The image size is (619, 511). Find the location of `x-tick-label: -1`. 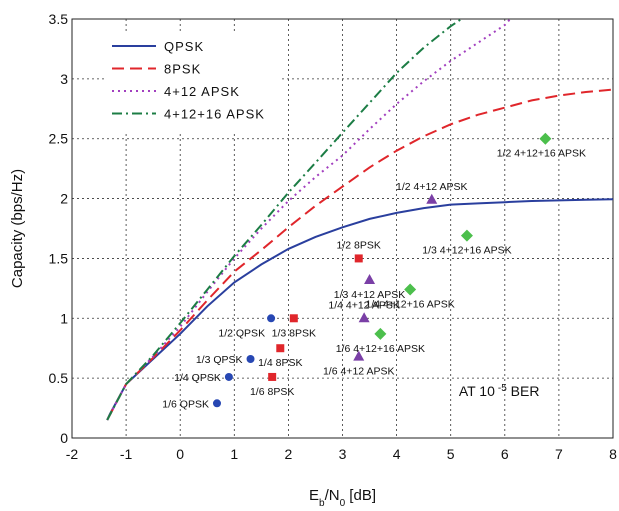

x-tick-label: -1 is located at coordinates (126, 454).